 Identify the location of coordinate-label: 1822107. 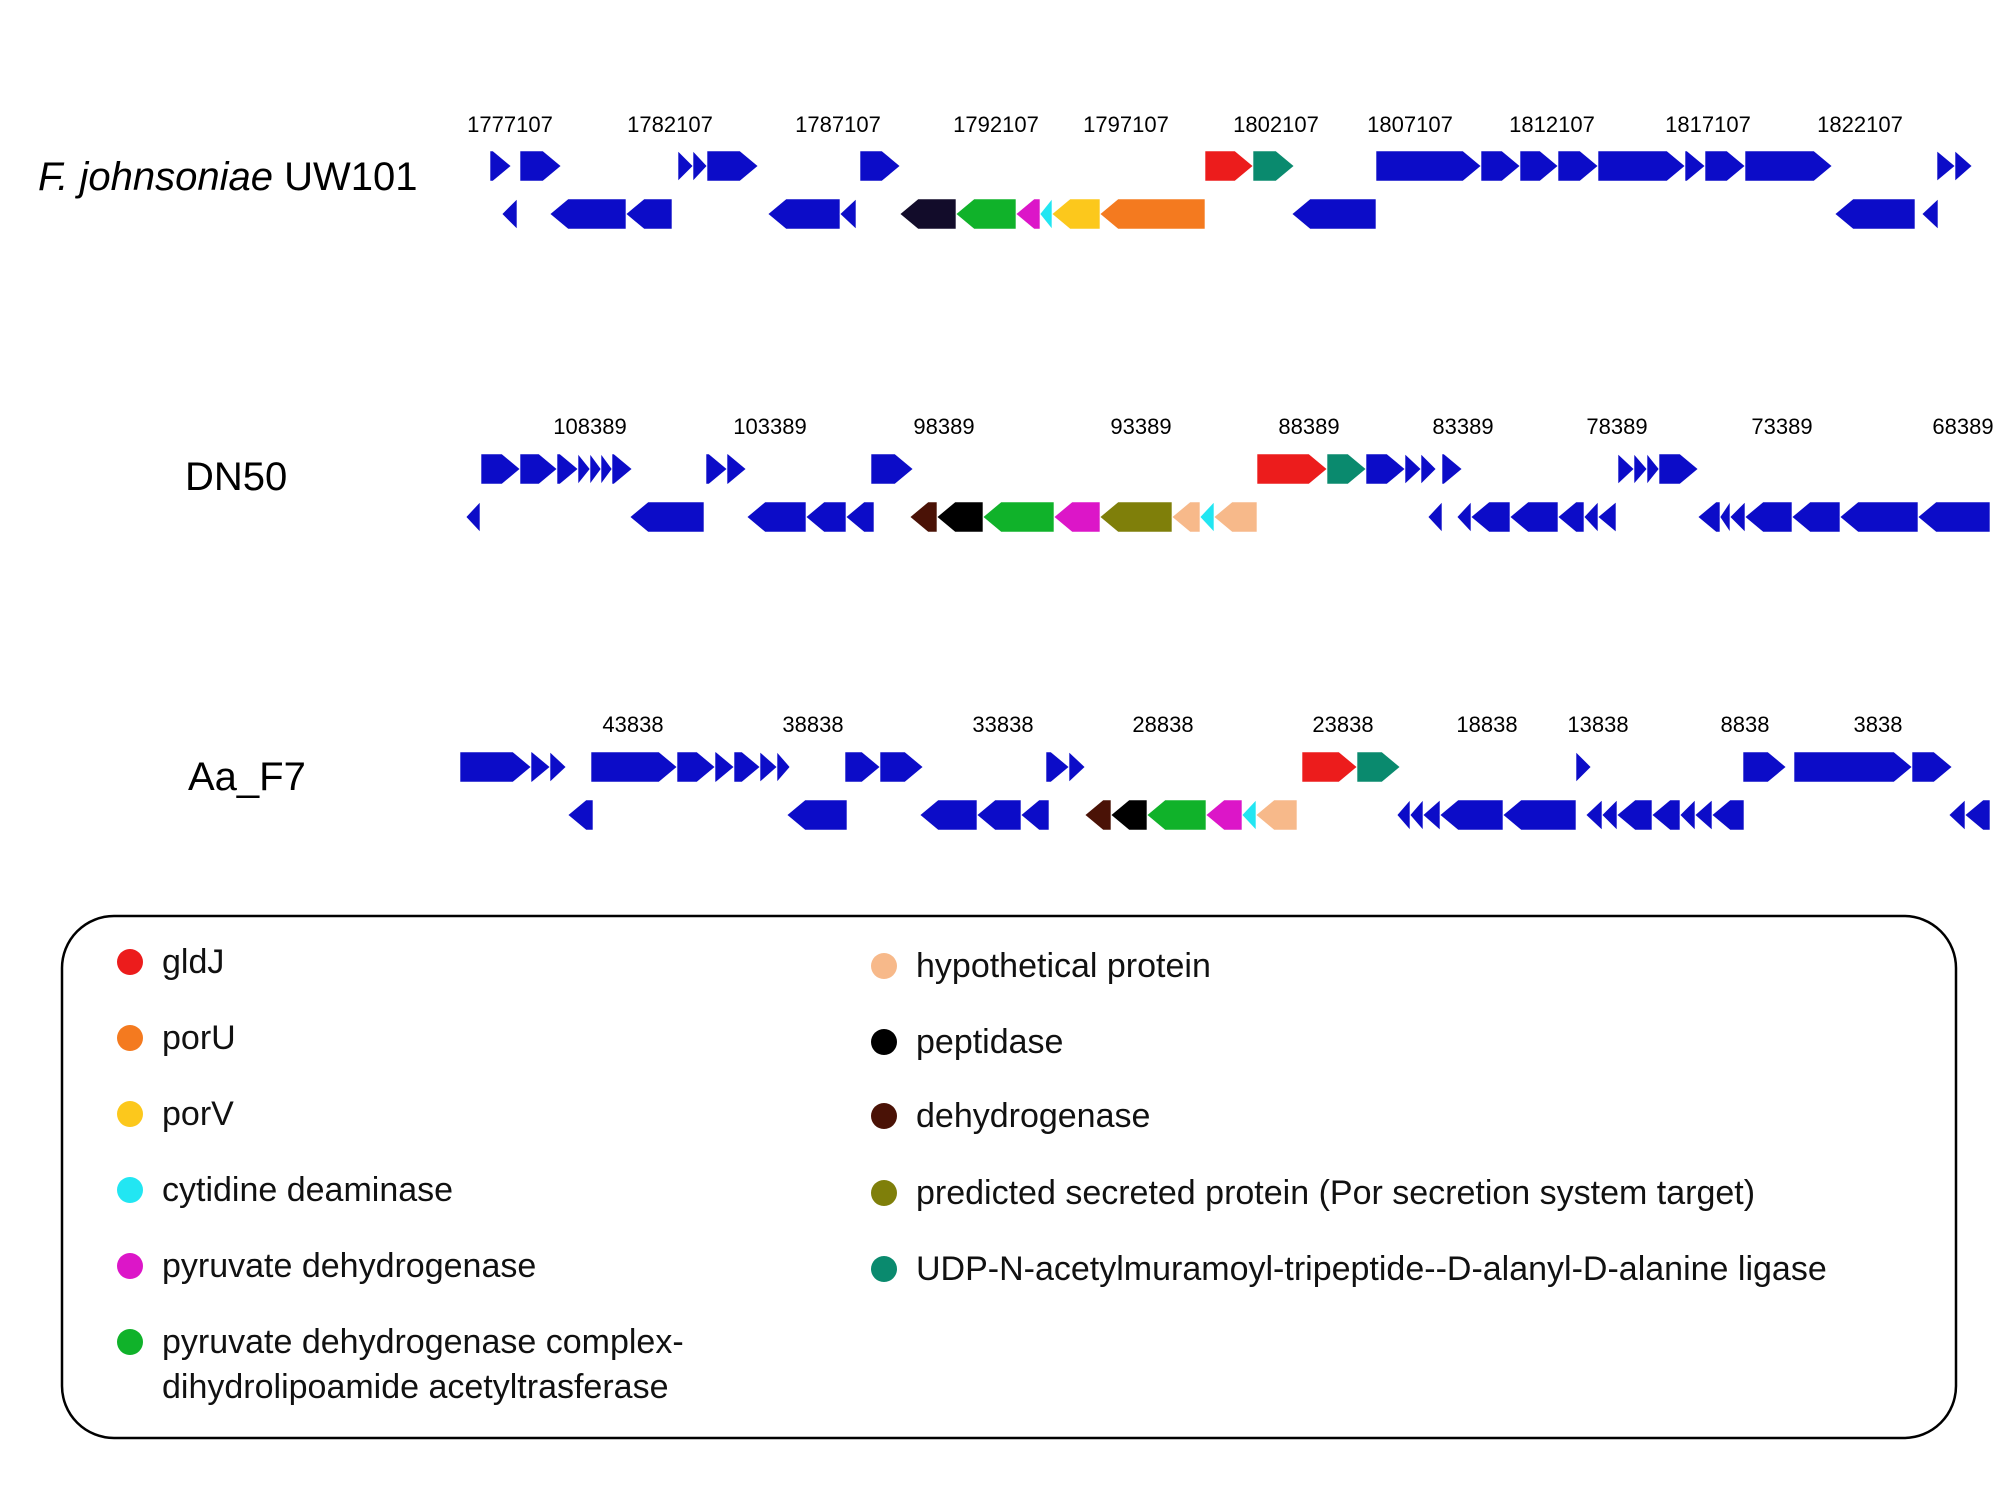
(1860, 124).